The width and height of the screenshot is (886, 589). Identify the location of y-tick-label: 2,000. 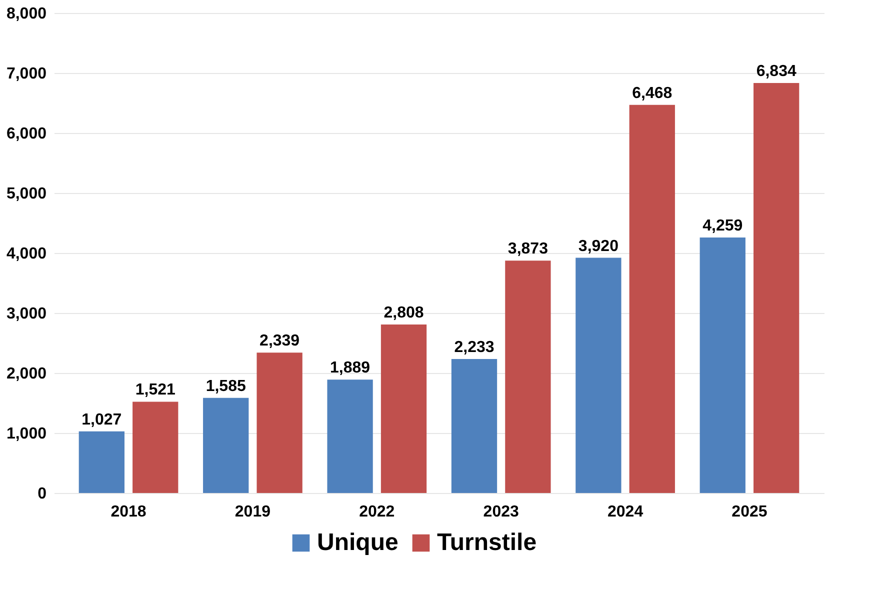
(26, 374).